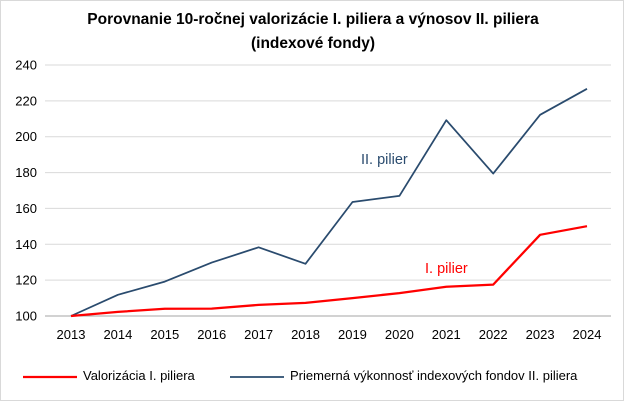 This screenshot has height=402, width=624. Describe the element at coordinates (493, 334) in the screenshot. I see `x-tick-label: 2022` at that location.